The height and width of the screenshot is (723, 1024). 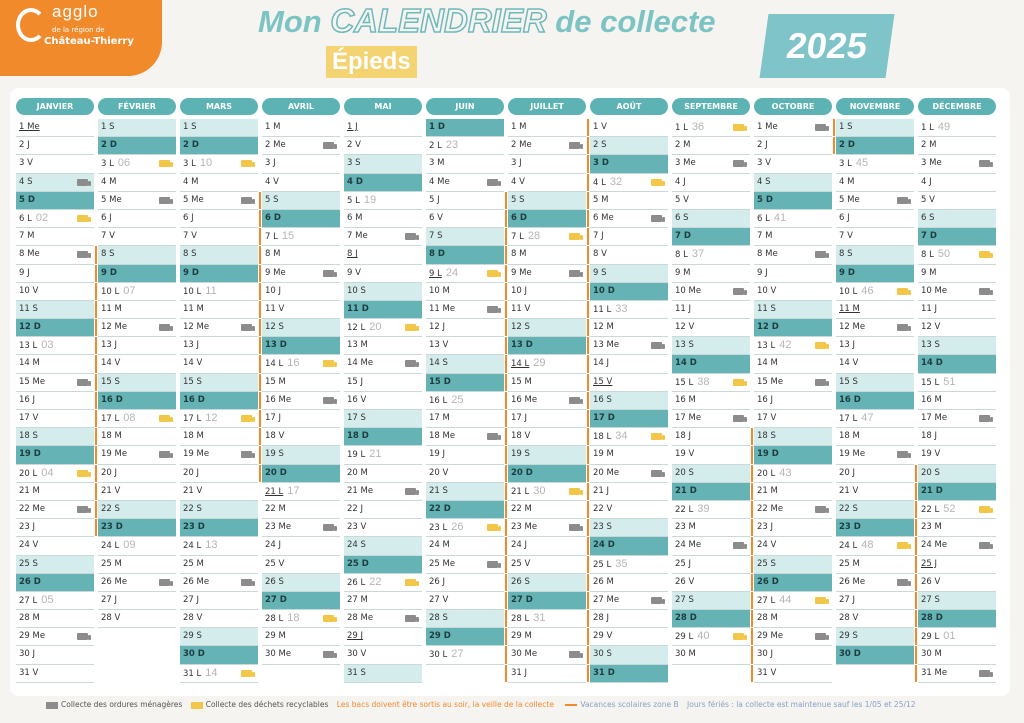 I want to click on day-label: 16 Me, so click(x=278, y=399).